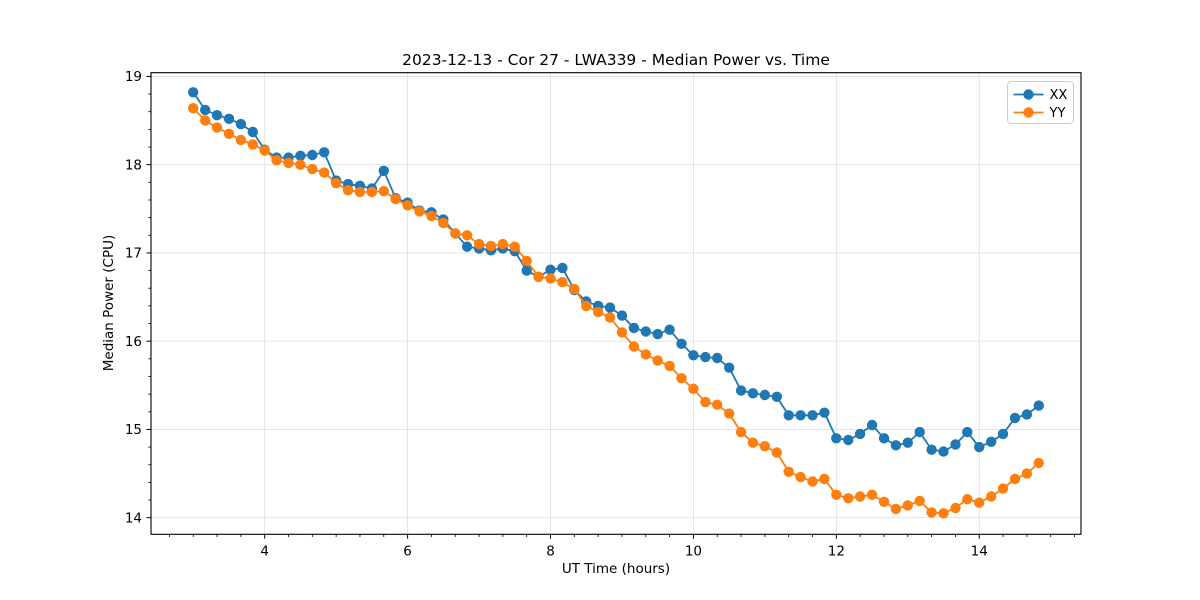  I want to click on y-axis-label: Median Power (CPU), so click(109, 303).